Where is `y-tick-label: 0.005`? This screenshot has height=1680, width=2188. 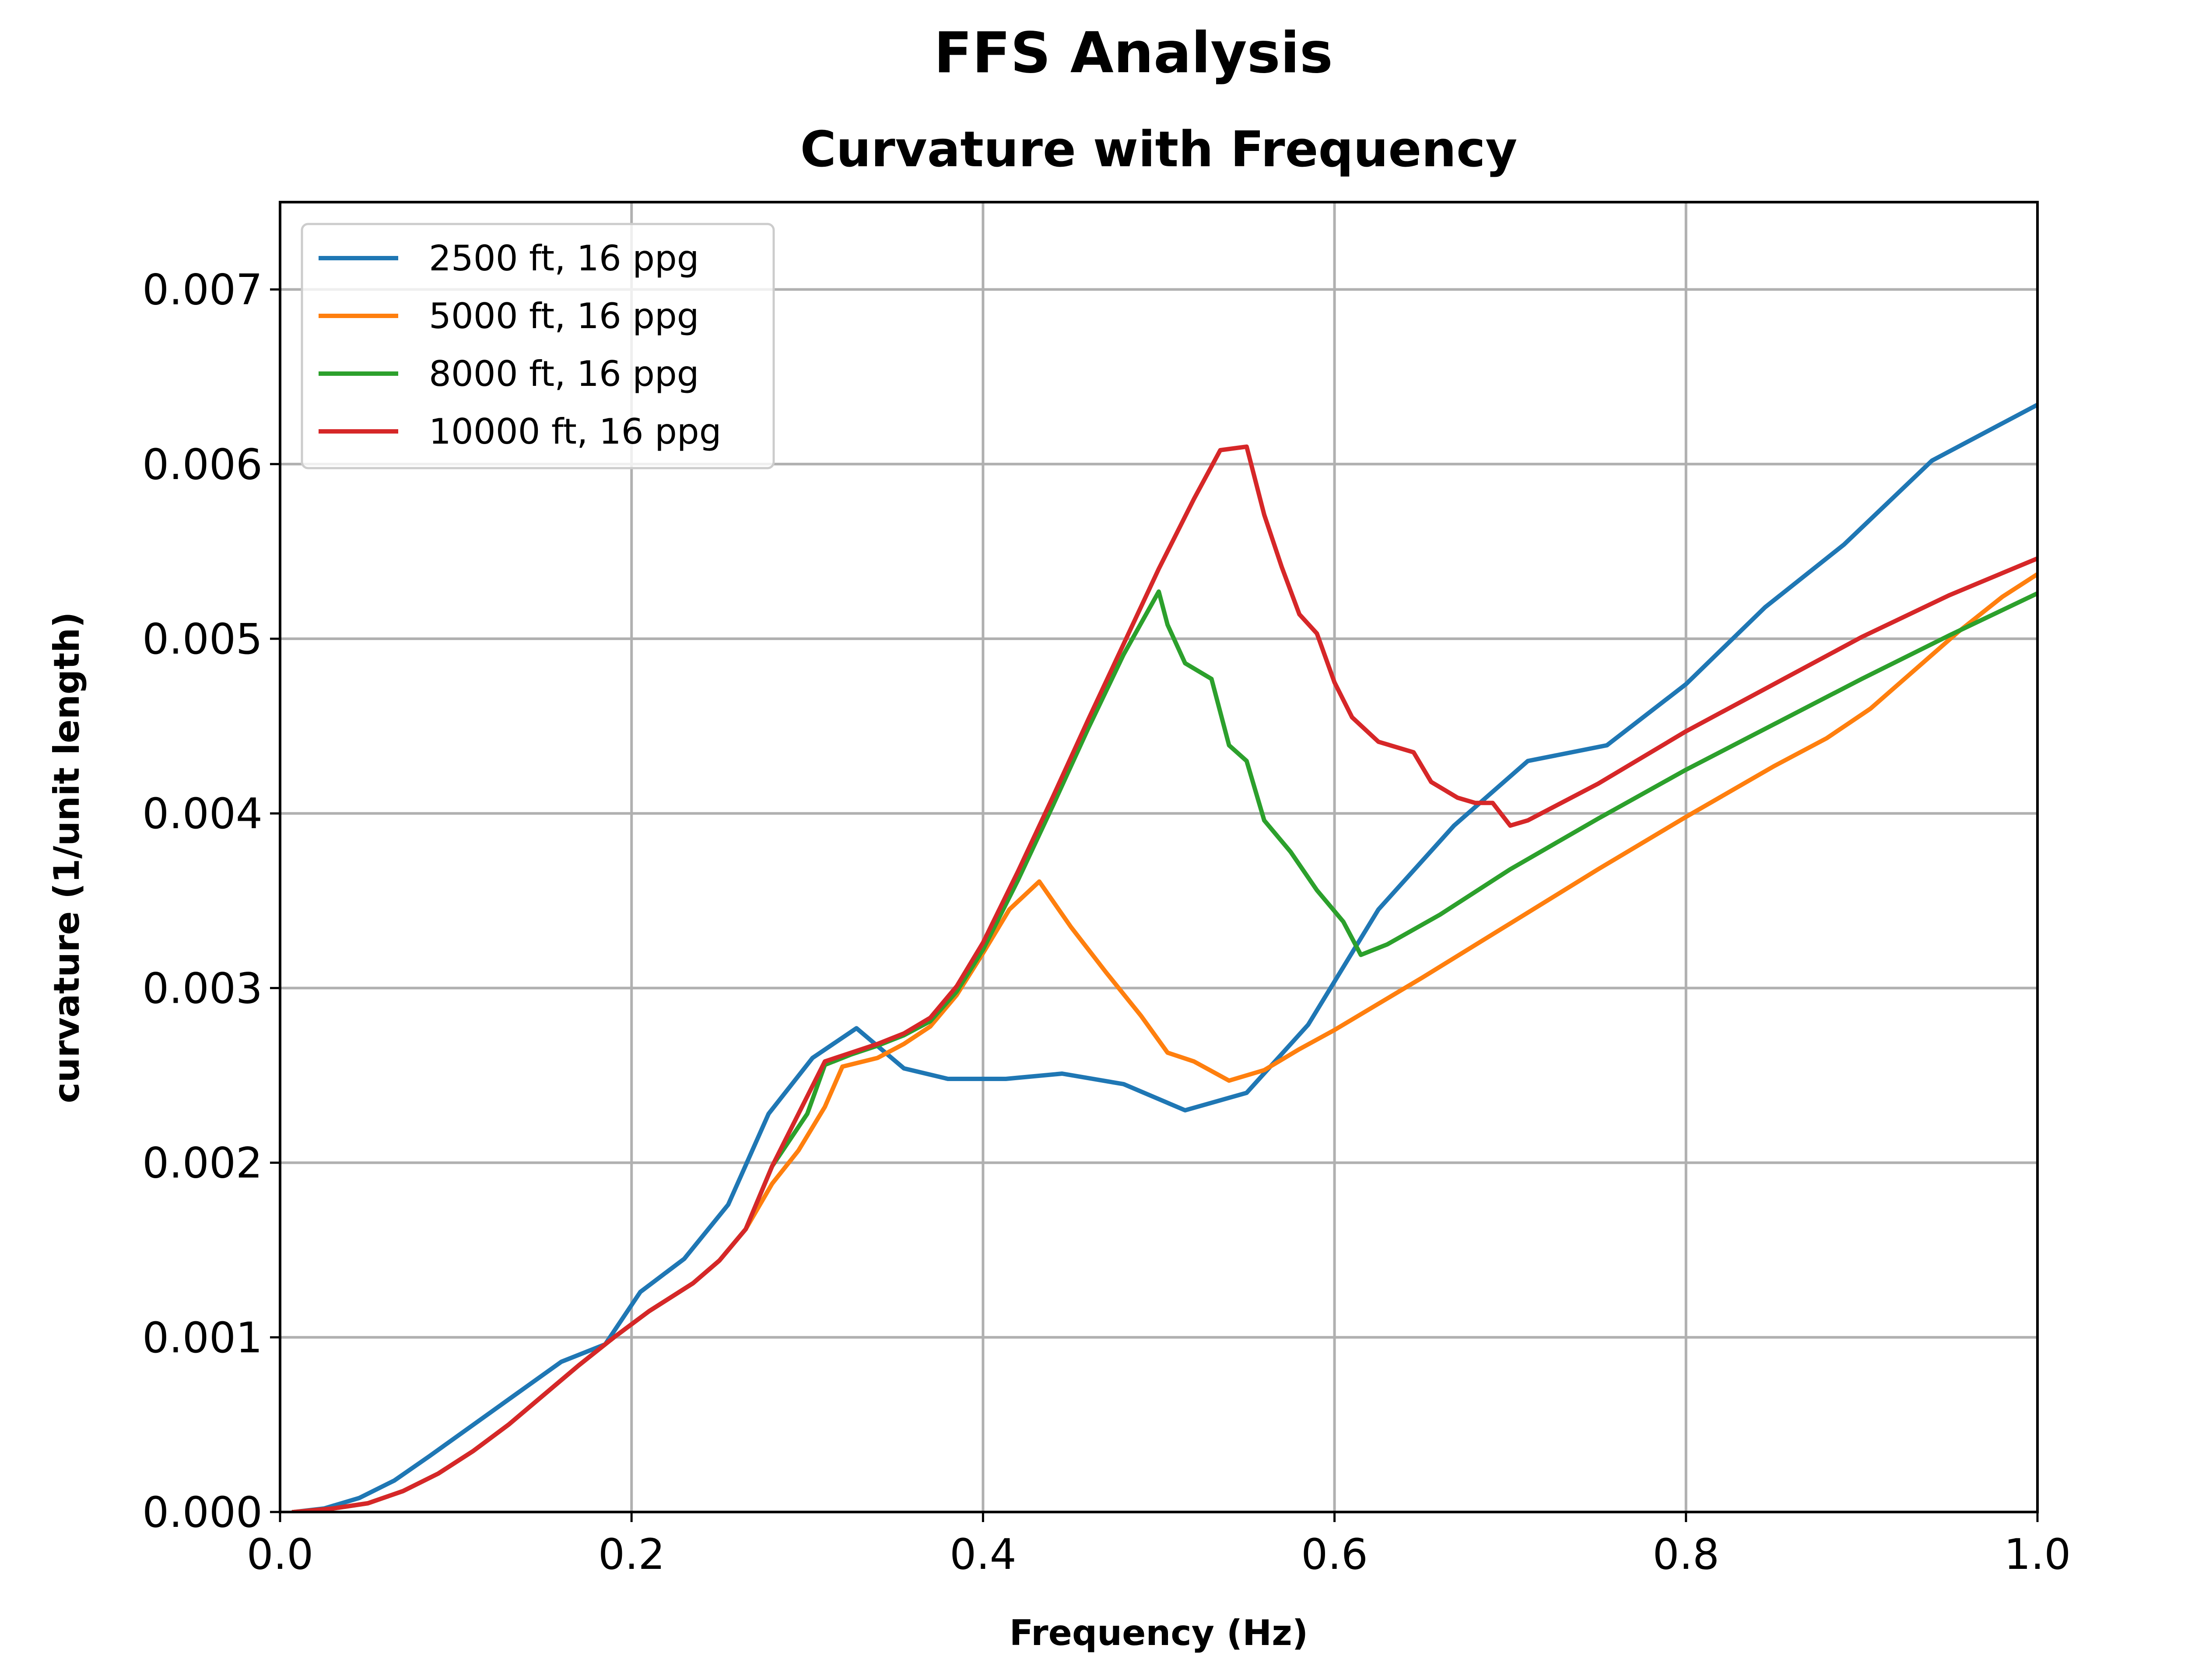 y-tick-label: 0.005 is located at coordinates (202, 639).